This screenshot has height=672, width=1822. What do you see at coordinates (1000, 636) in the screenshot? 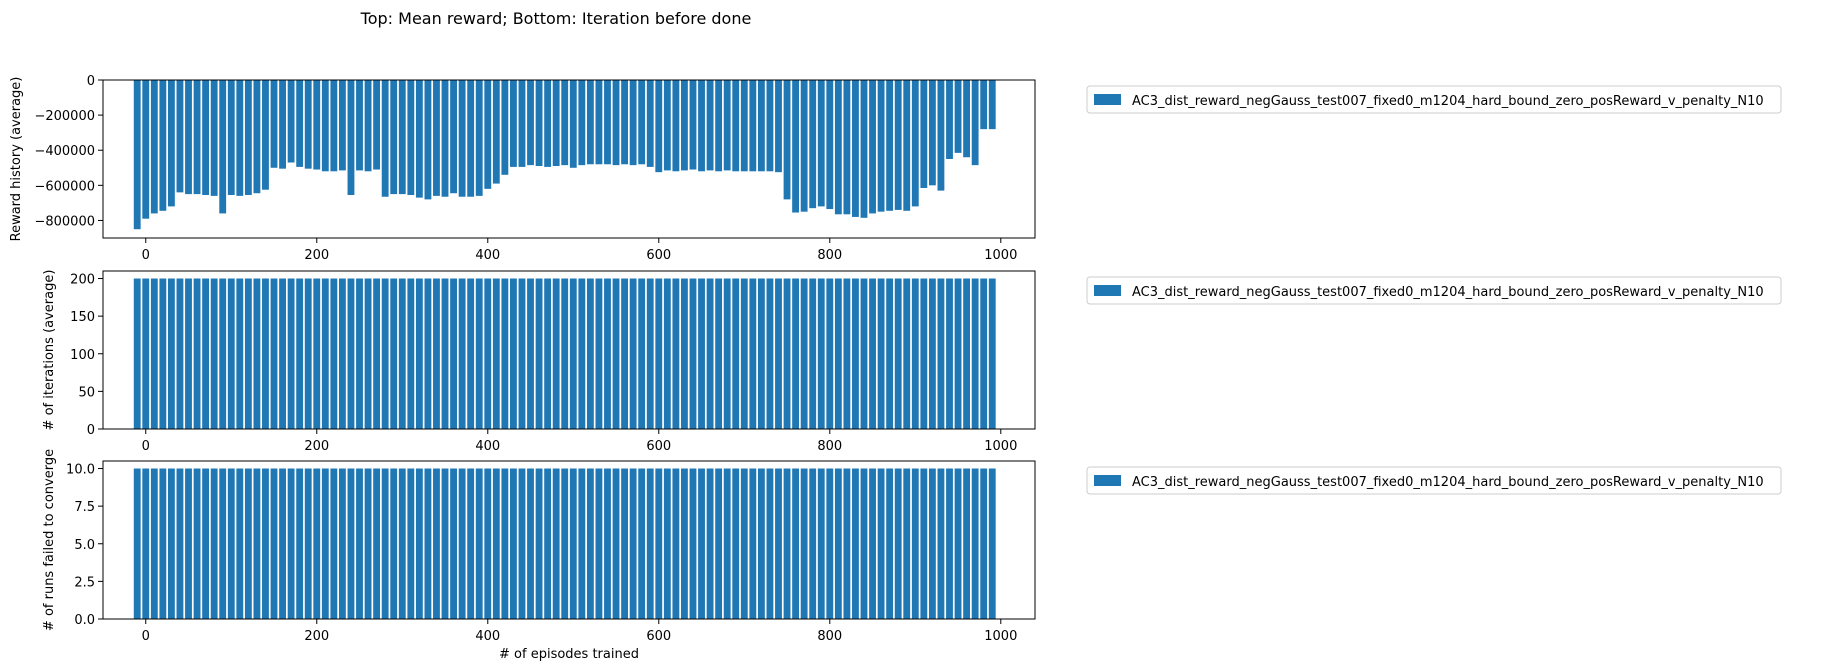
I see `x-tick-label: 1000` at bounding box center [1000, 636].